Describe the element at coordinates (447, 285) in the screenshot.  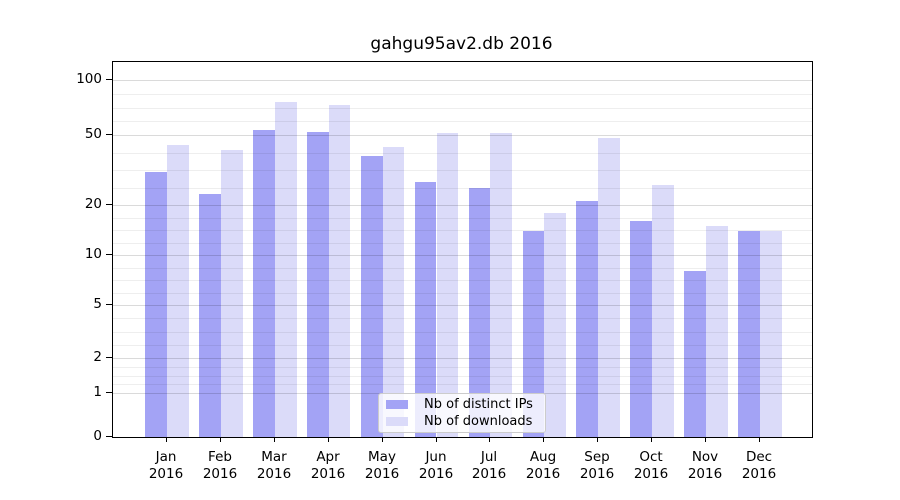
I see `bar-downloads-jun` at that location.